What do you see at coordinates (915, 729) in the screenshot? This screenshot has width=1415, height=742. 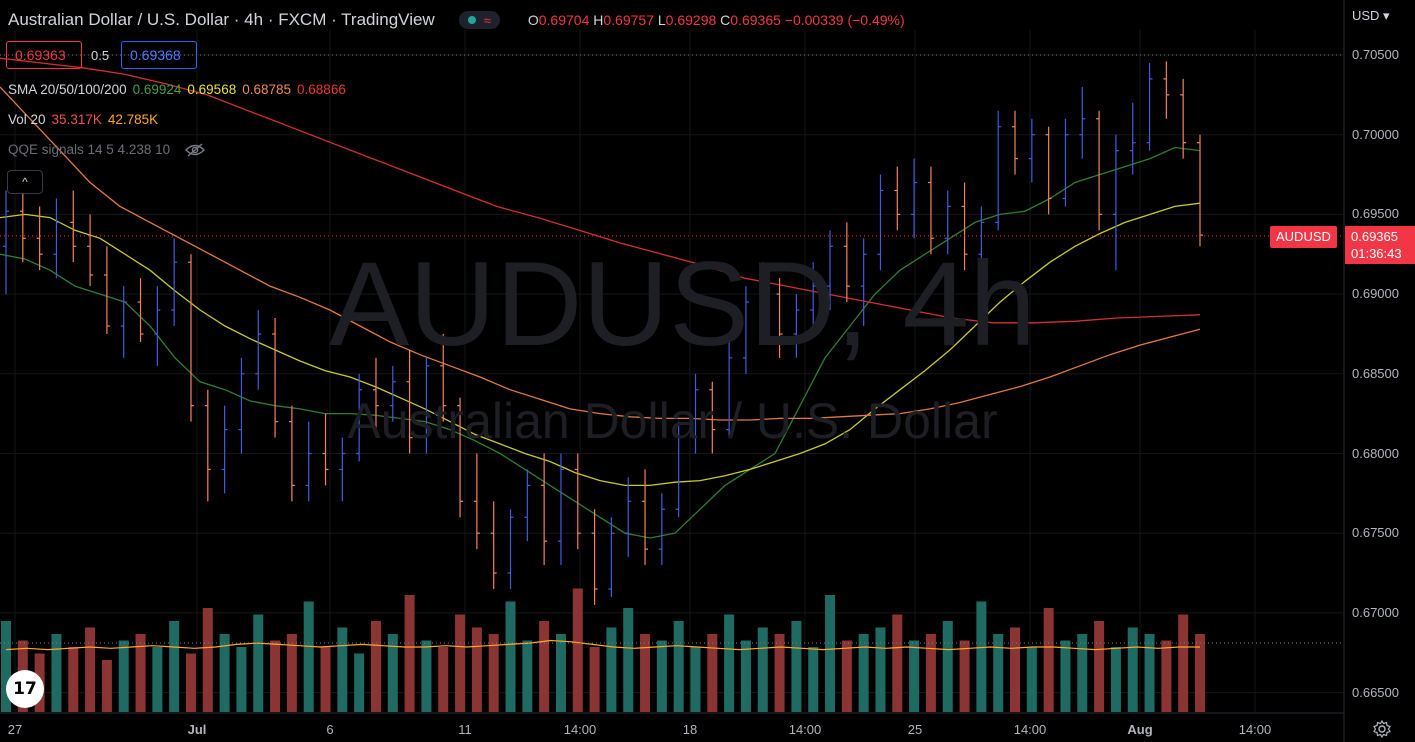 I see `time-tick-label: 25` at bounding box center [915, 729].